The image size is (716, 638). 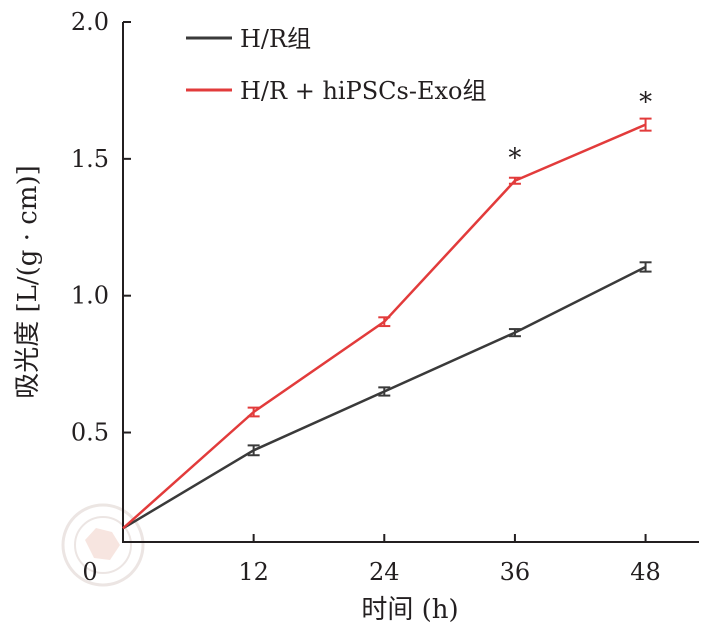 What do you see at coordinates (515, 572) in the screenshot?
I see `x-tick-label: 36` at bounding box center [515, 572].